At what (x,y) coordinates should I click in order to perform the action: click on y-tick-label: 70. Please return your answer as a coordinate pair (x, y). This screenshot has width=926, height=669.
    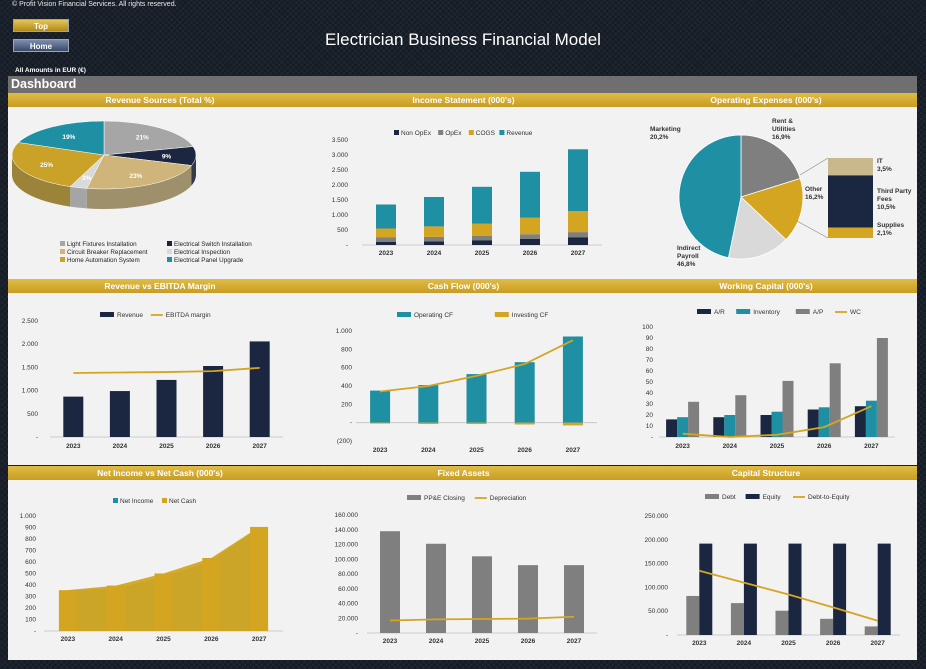
    Looking at the image, I should click on (650, 360).